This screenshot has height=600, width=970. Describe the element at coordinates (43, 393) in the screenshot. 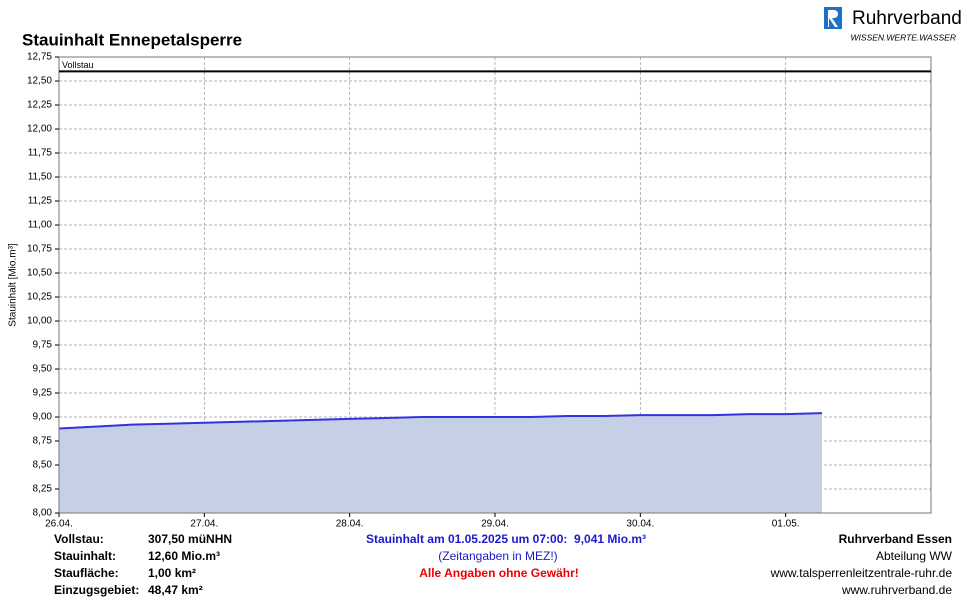

I see `y-tick-label: 9,25` at that location.